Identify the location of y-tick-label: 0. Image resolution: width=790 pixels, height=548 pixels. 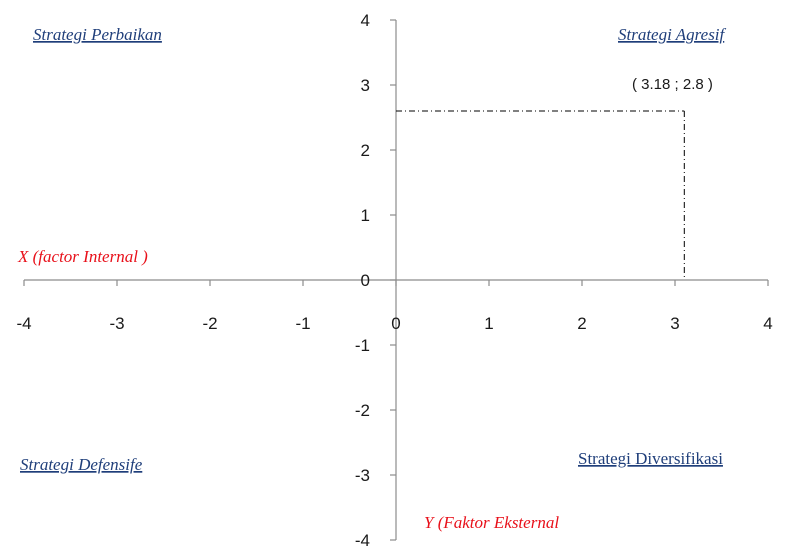
(365, 280).